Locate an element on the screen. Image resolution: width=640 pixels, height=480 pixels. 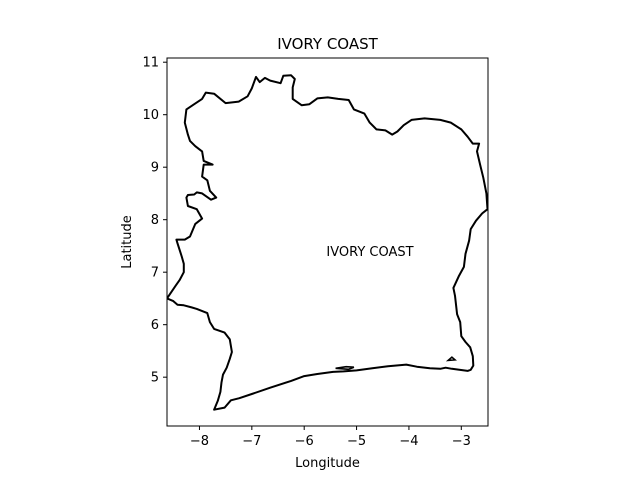
x-tick-label: −3 is located at coordinates (461, 441).